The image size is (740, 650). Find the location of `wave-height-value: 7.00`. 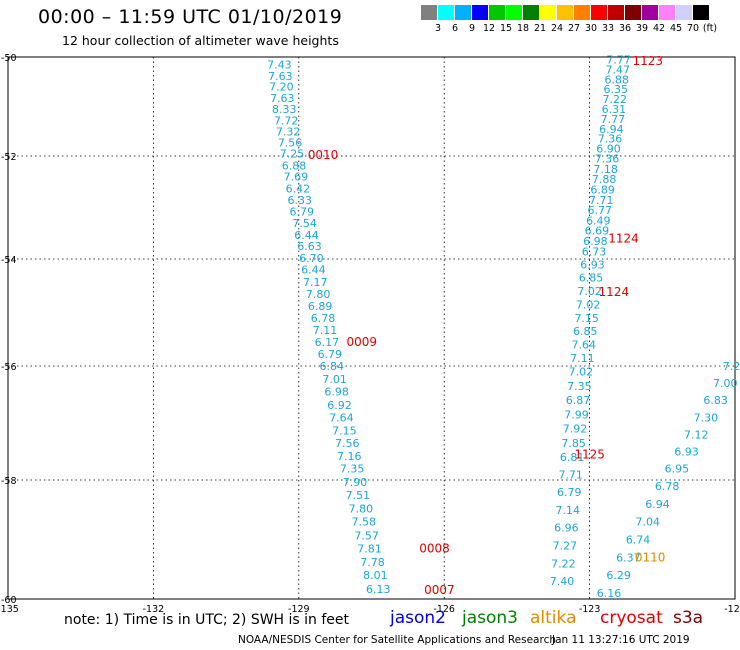

wave-height-value: 7.00 is located at coordinates (725, 383).